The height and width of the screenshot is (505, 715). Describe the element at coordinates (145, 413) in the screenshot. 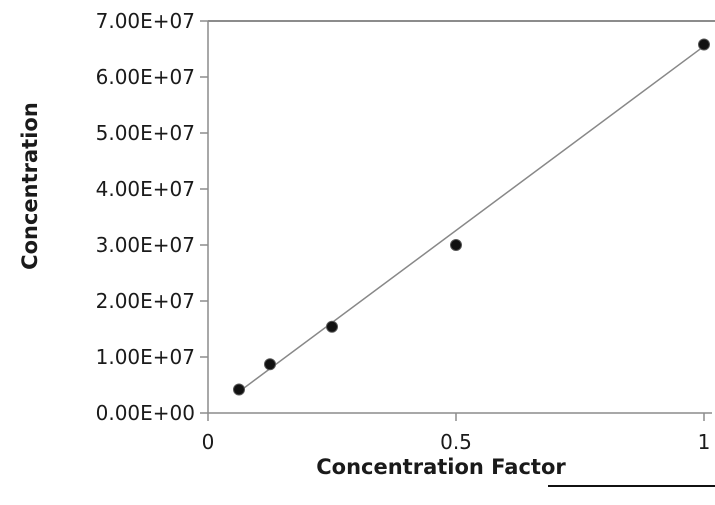

I see `y-tick-label: 0.00E+00` at that location.